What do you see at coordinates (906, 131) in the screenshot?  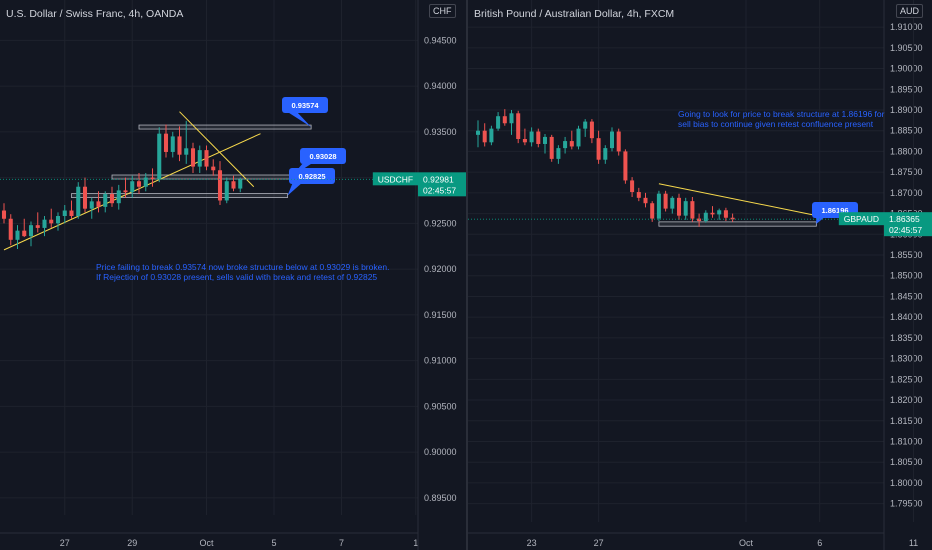 I see `price-tick-label: 1.88500` at bounding box center [906, 131].